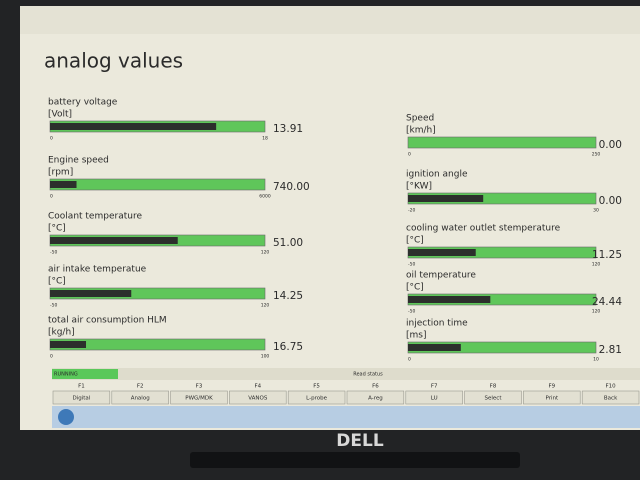 Image resolution: width=640 pixels, height=480 pixels. Describe the element at coordinates (265, 139) in the screenshot. I see `gauge-max: 18` at that location.